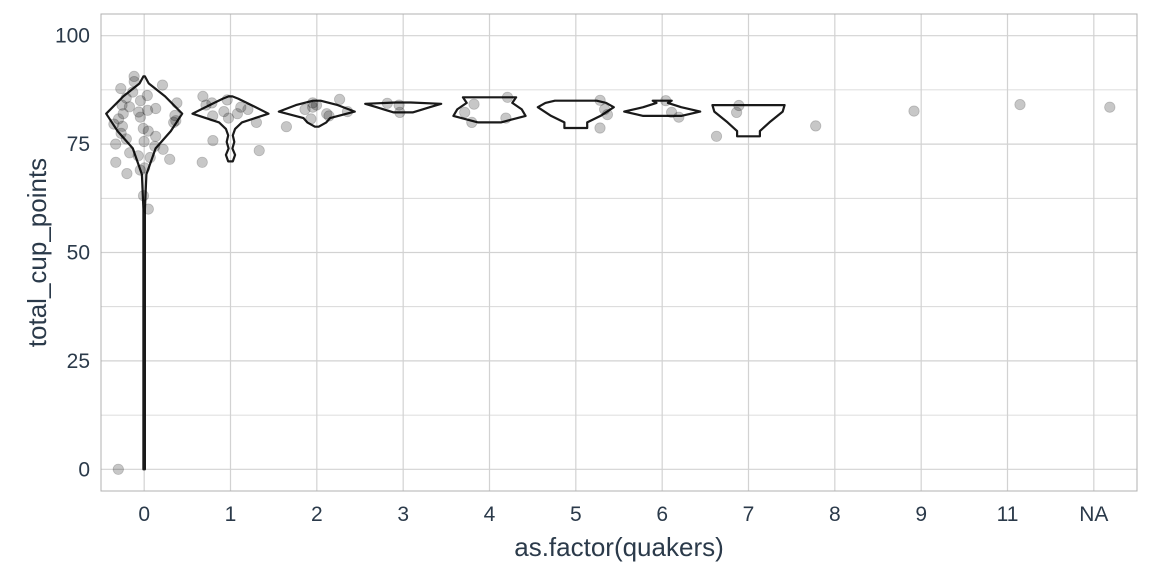 The width and height of the screenshot is (1152, 576). I want to click on y-tick-label: 100, so click(72, 36).